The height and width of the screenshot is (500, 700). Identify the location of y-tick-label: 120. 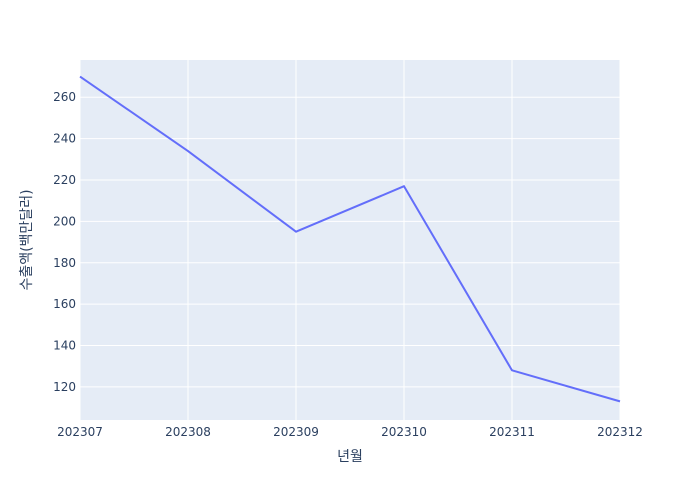
(64, 387).